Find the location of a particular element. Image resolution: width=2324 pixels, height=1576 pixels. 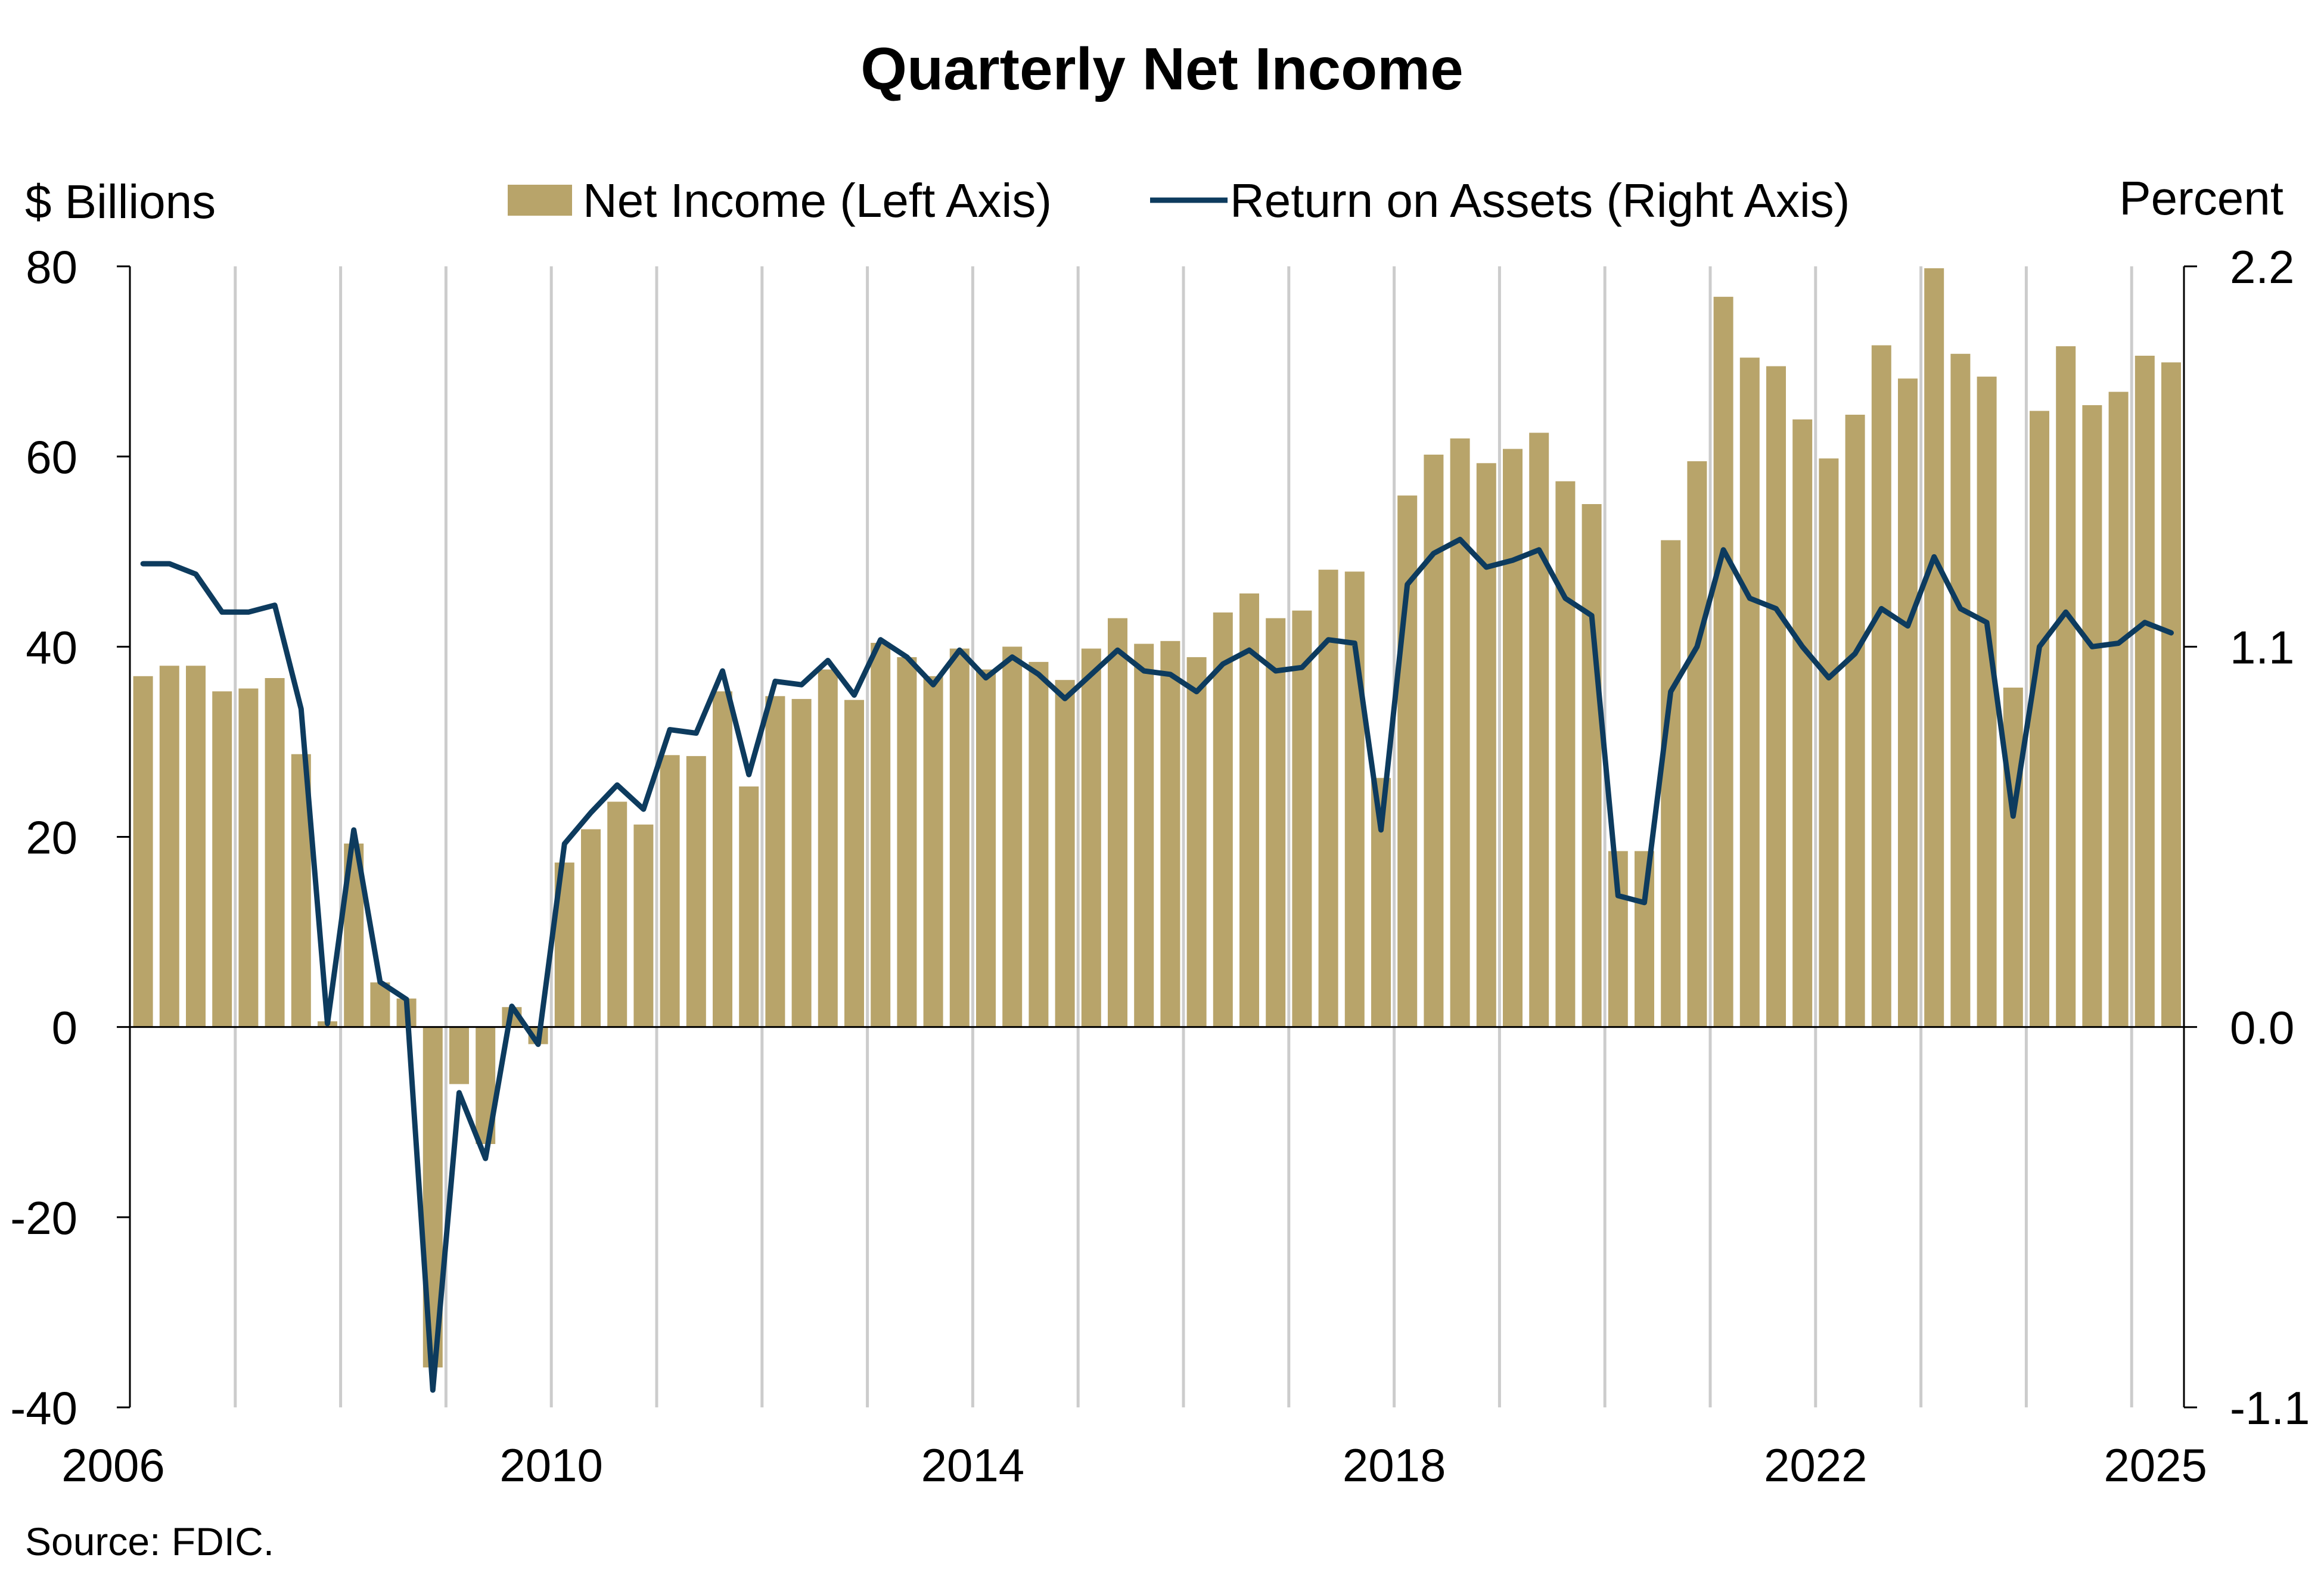

left-axis-title: $ Billions is located at coordinates (120, 201).